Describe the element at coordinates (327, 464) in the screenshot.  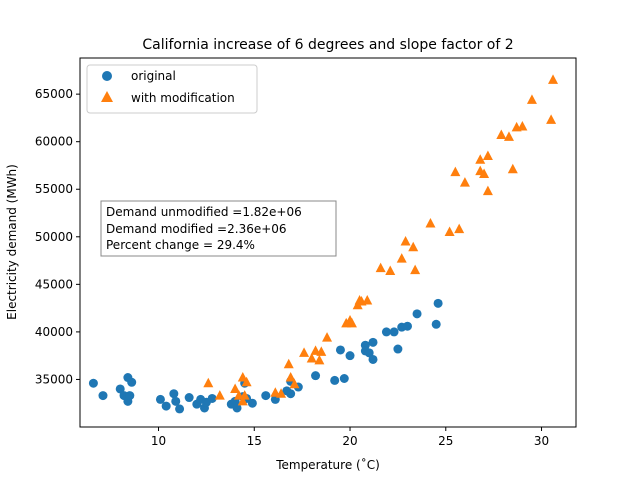
I see `x-axis-label: Temperature (˚C)` at that location.